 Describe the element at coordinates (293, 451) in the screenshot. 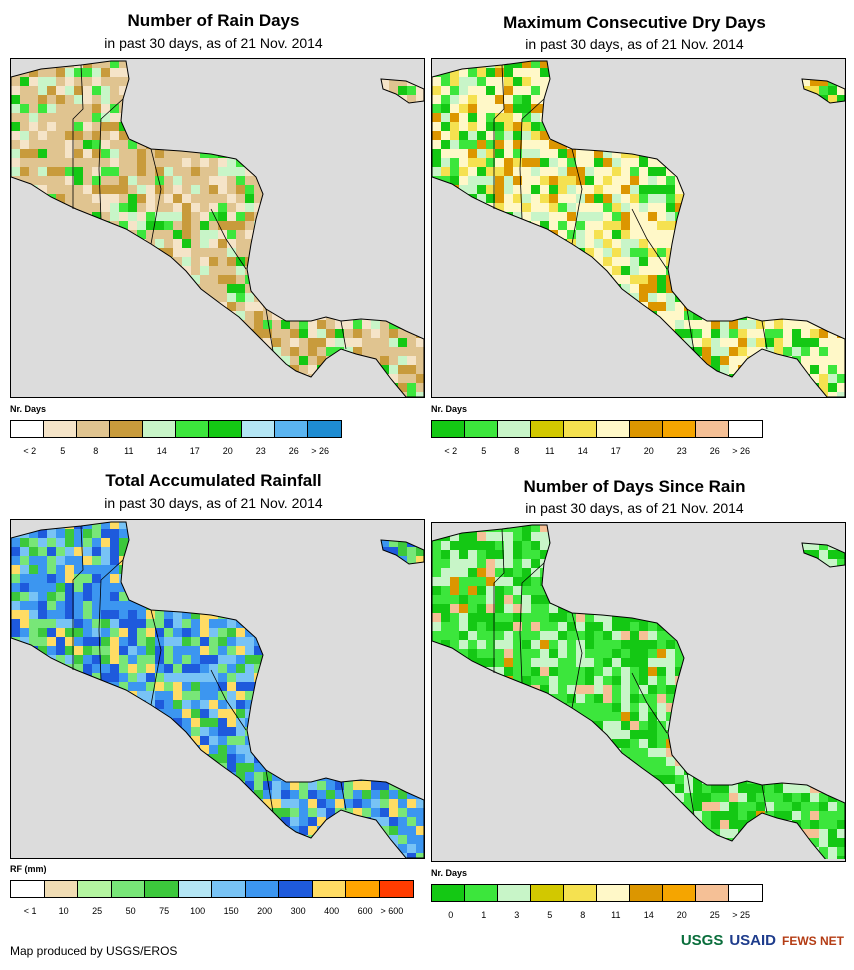

I see `legend-tick-label: 26` at that location.